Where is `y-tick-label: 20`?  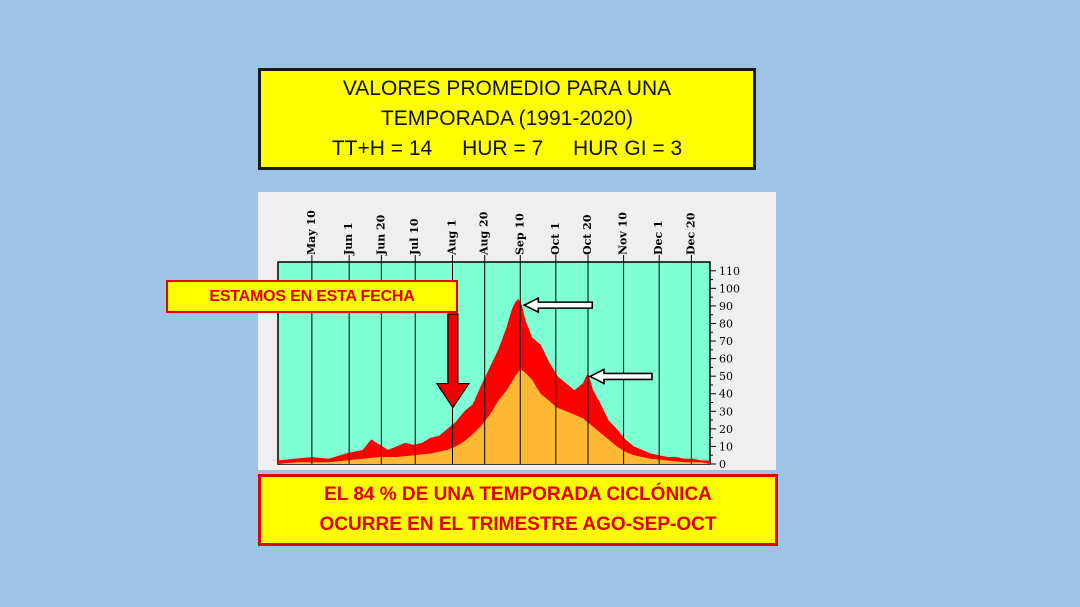
y-tick-label: 20 is located at coordinates (726, 429).